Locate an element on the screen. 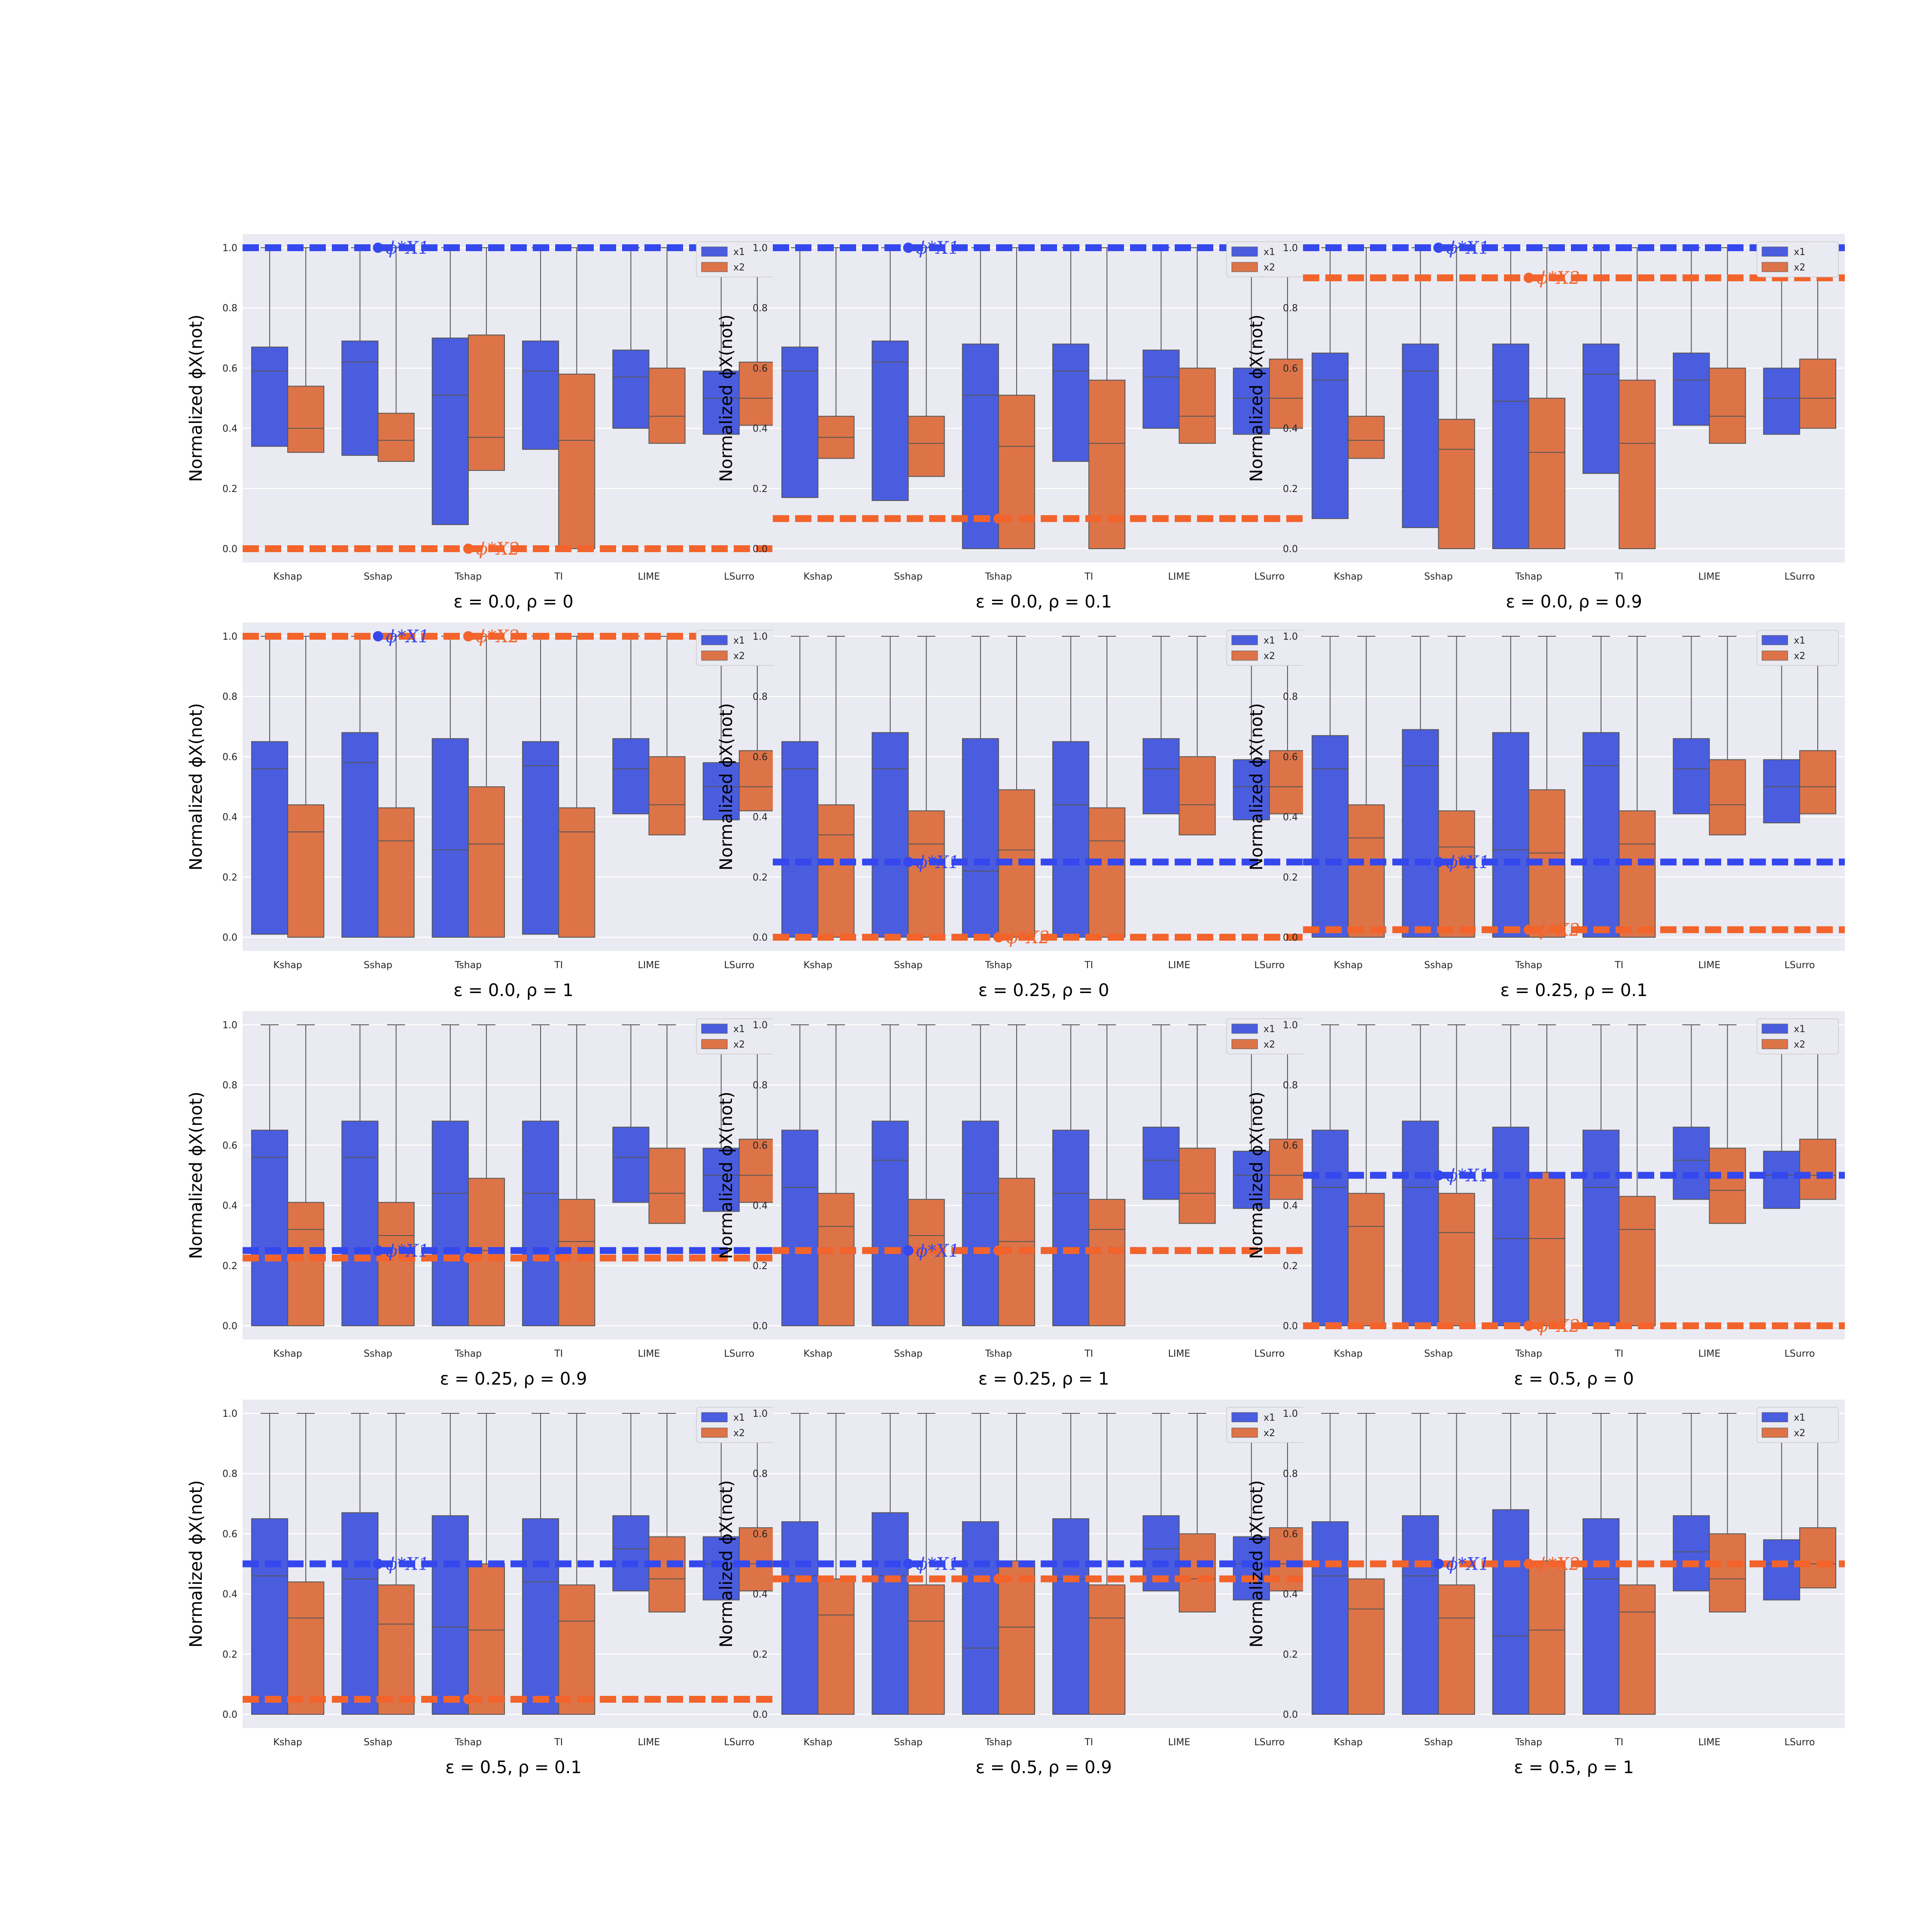  xtick-label: LSurro is located at coordinates (739, 1742).